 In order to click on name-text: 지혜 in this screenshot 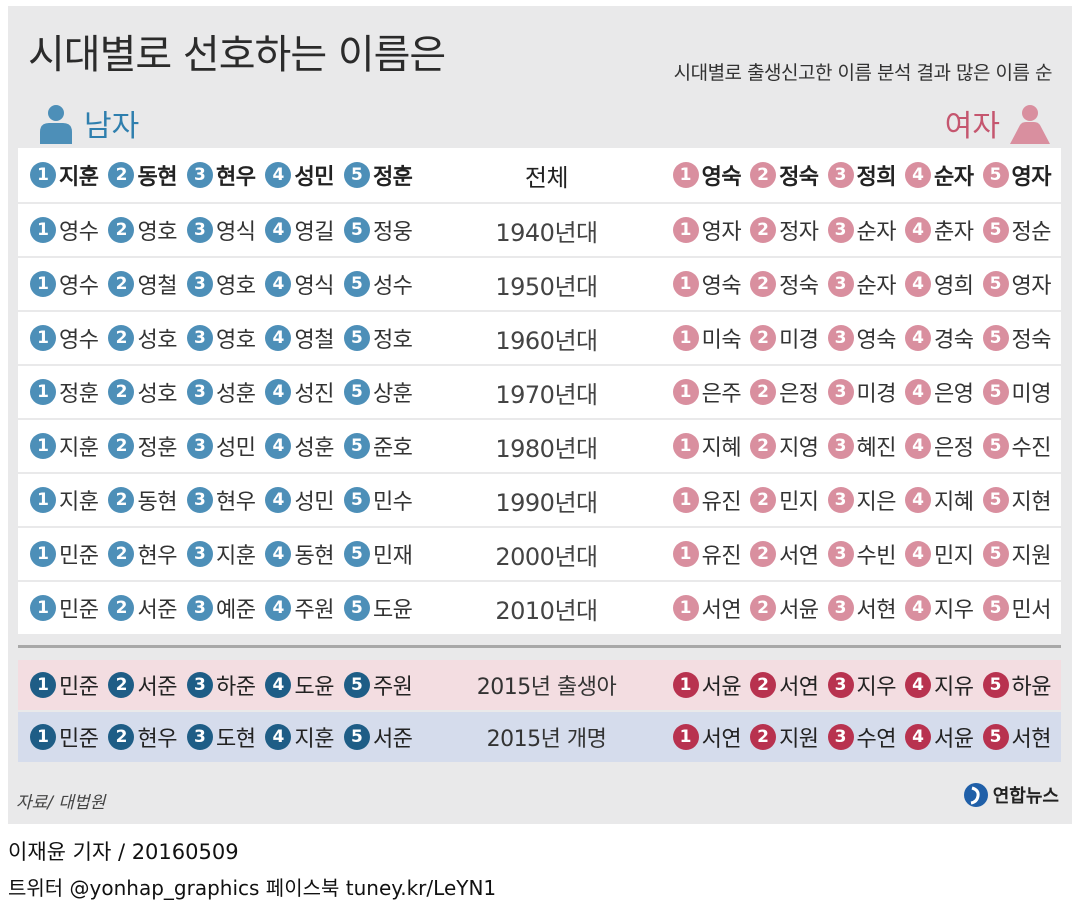, I will do `click(954, 502)`.